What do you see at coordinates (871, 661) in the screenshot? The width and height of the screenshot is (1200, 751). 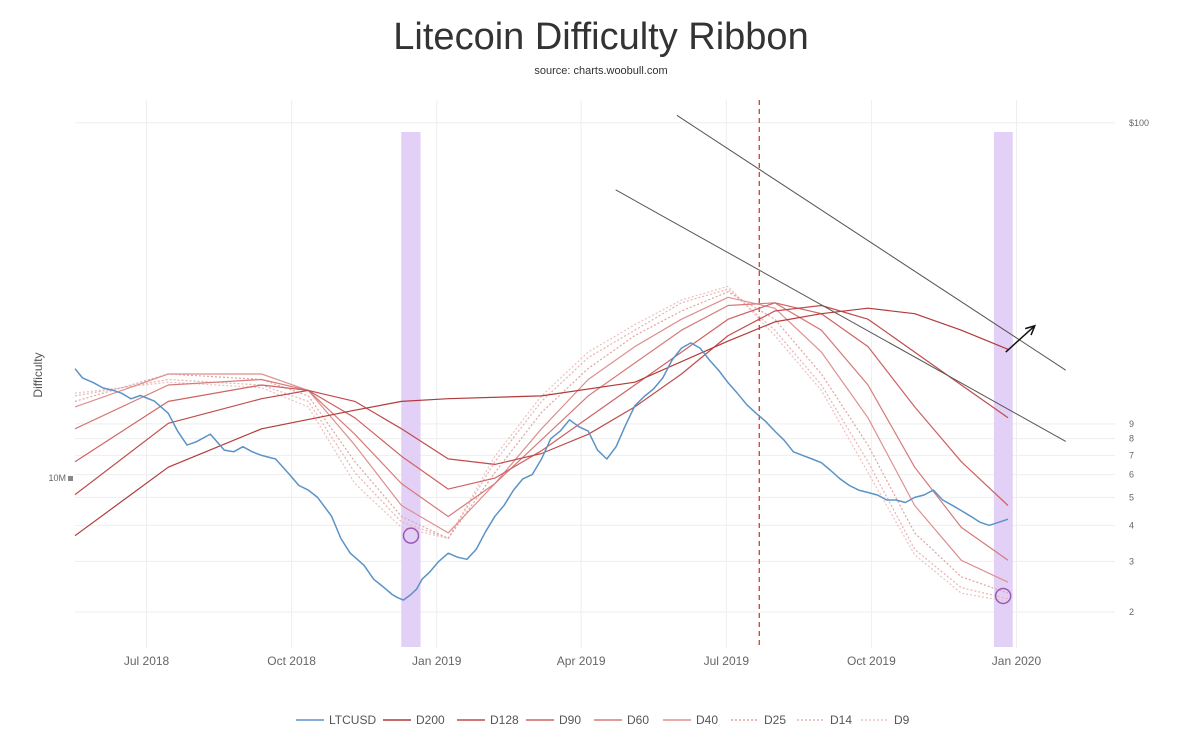 I see `x-tick-label: Oct 2019` at bounding box center [871, 661].